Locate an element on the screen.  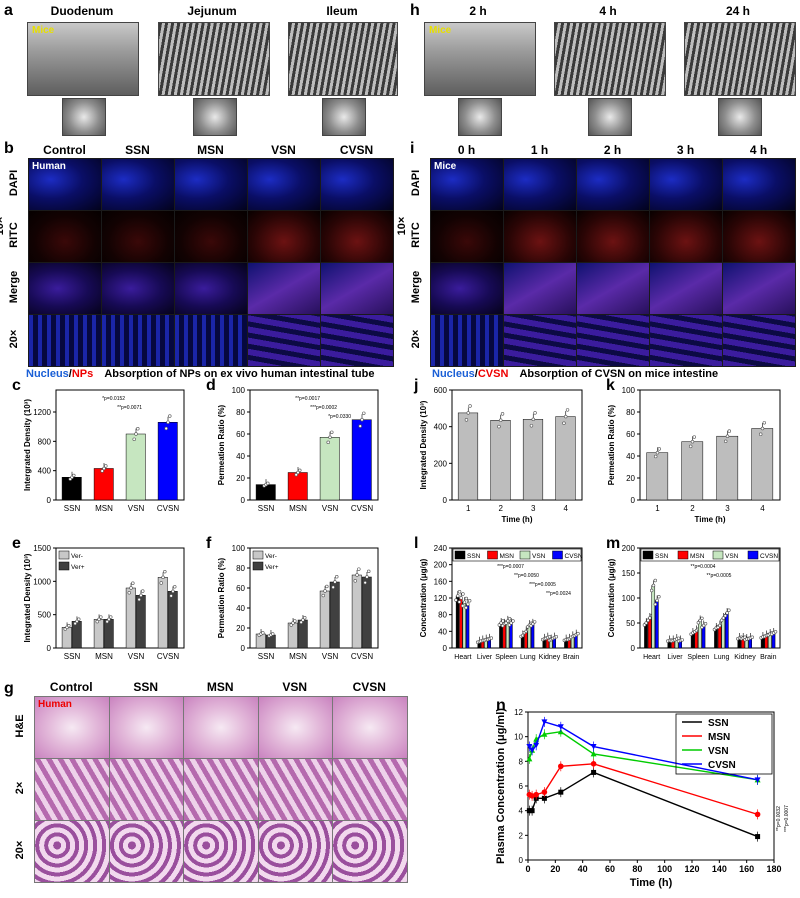
image-grid-i-r2-c1 is located at coordinates (540, 288).